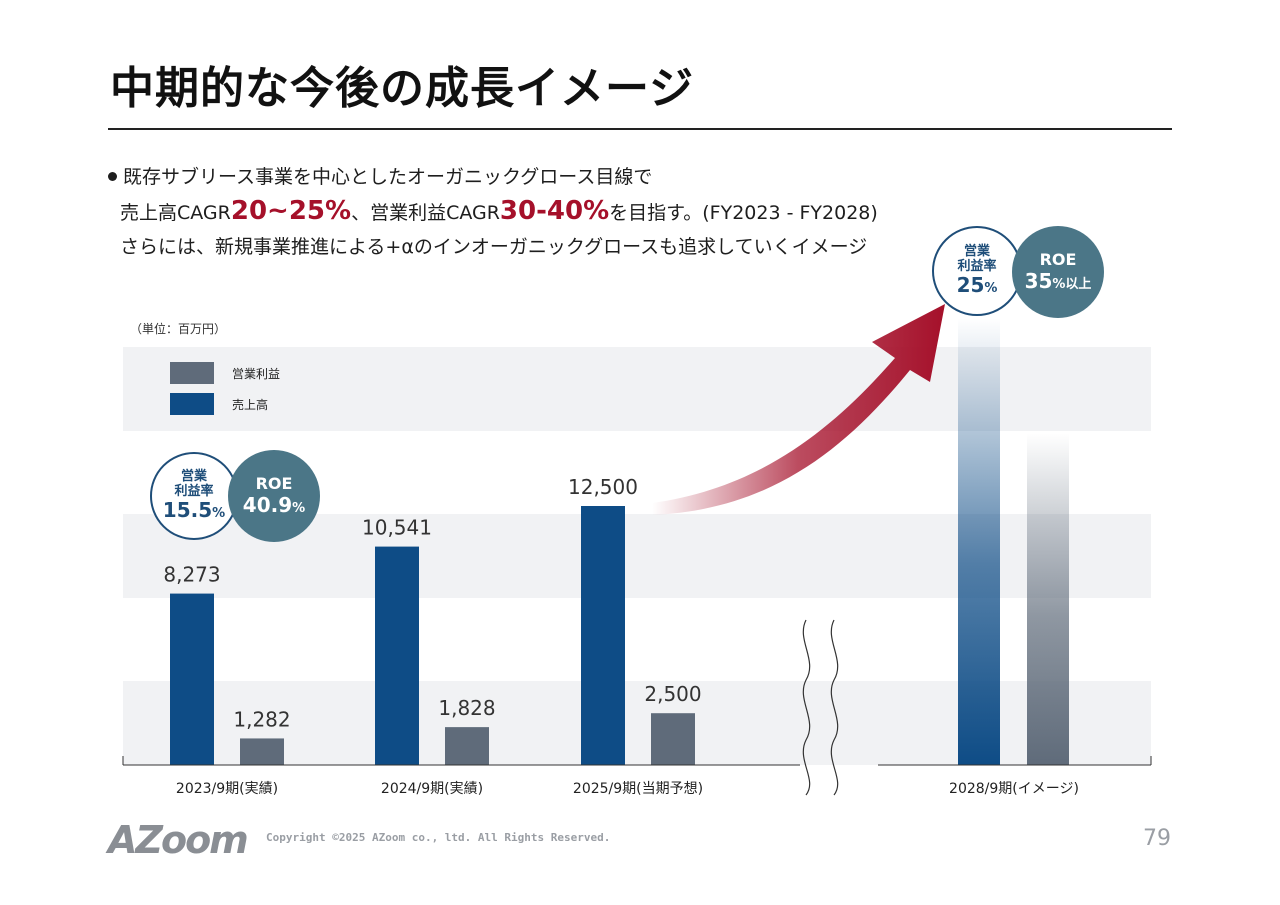 The width and height of the screenshot is (1280, 905). I want to click on growth-arrow-shape, so click(798, 409).